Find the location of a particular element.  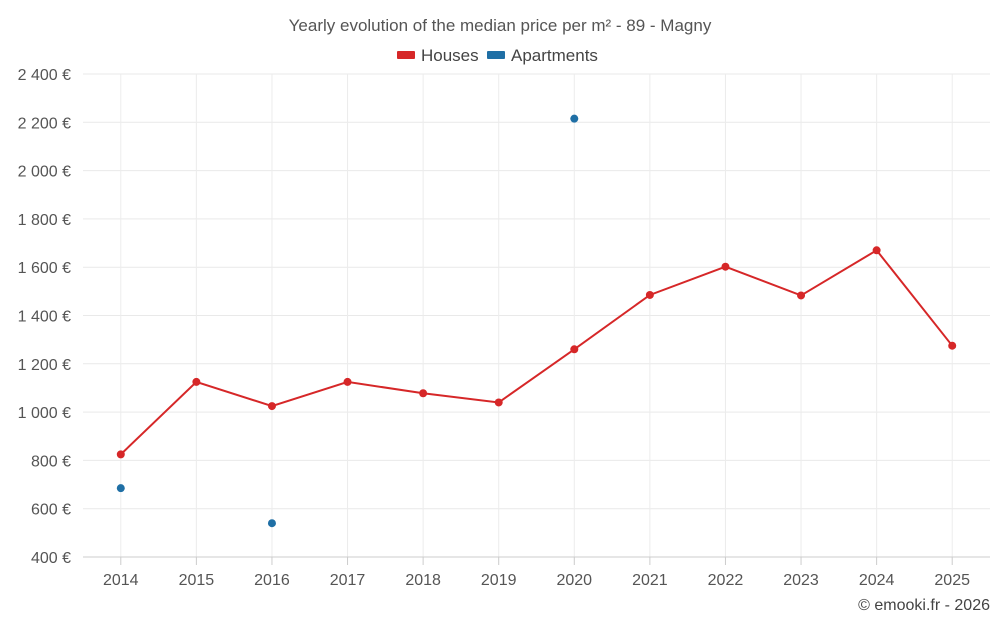

y-tick-label: 600 € is located at coordinates (51, 510).